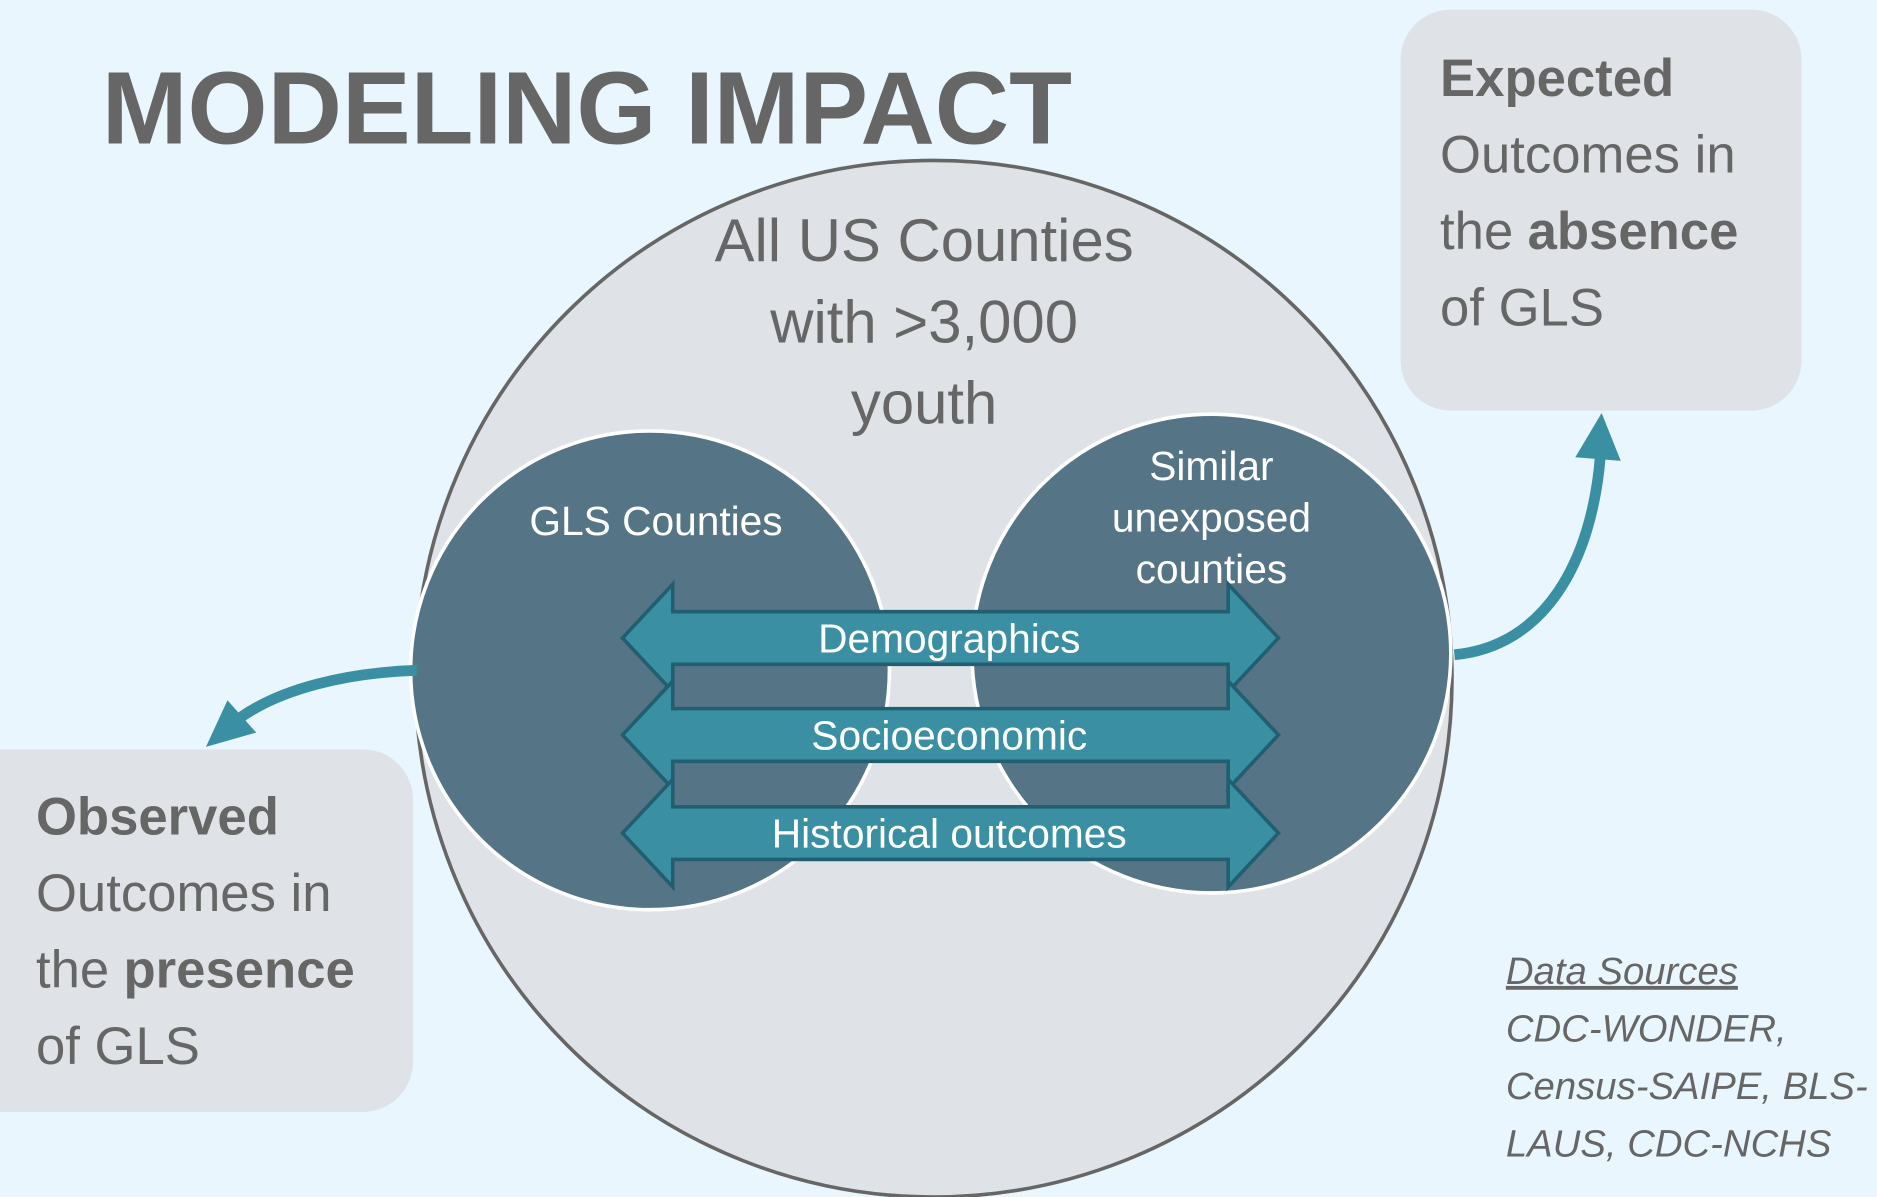 This screenshot has width=1877, height=1197. What do you see at coordinates (1211, 517) in the screenshot?
I see `group-label: unexposed` at bounding box center [1211, 517].